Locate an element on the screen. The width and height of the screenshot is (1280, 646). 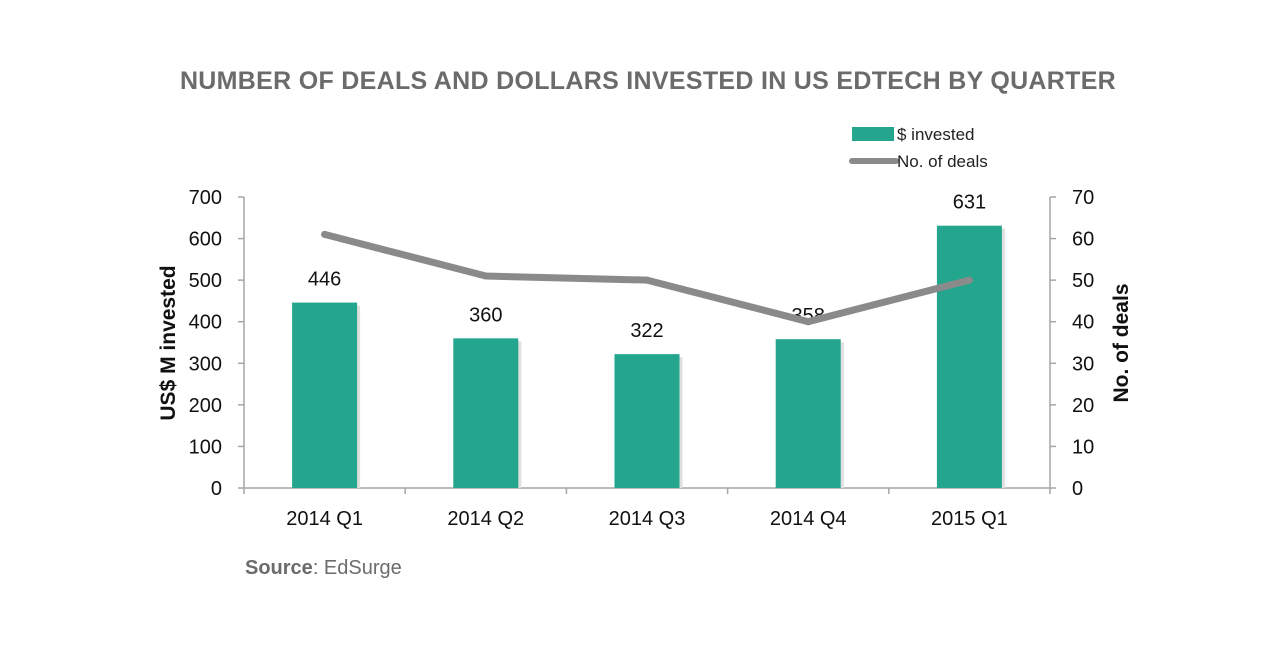
right-axis-tick-label: 10 is located at coordinates (1083, 447).